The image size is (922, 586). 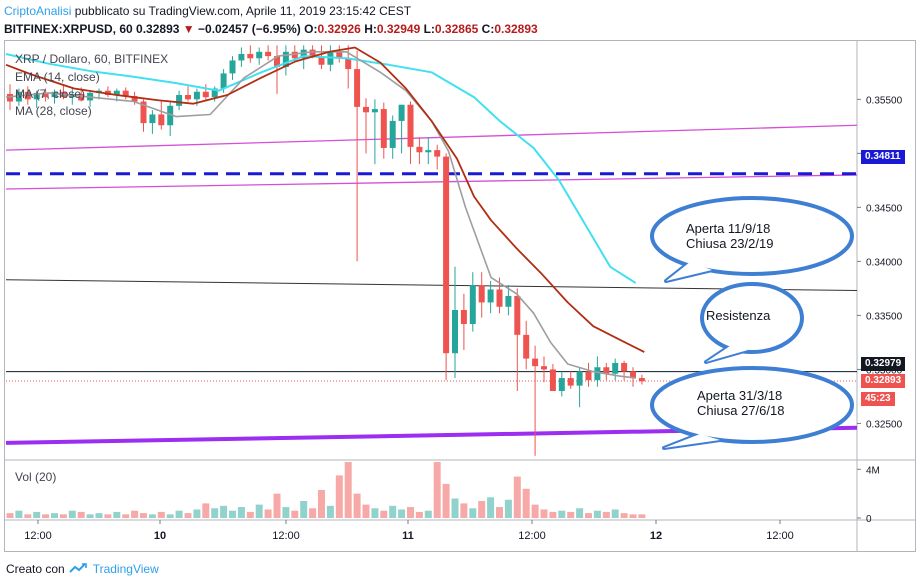 I want to click on open-value: 0.32926, so click(x=339, y=29).